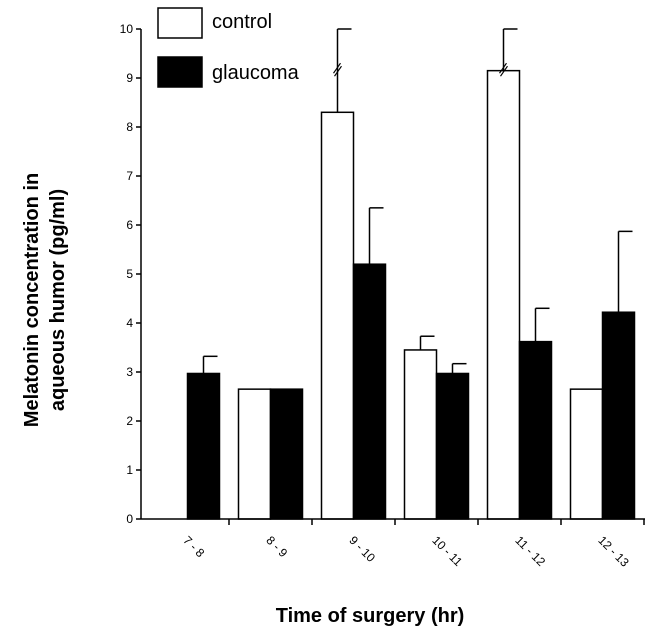  What do you see at coordinates (129, 323) in the screenshot?
I see `y-tick-label-4: 4` at bounding box center [129, 323].